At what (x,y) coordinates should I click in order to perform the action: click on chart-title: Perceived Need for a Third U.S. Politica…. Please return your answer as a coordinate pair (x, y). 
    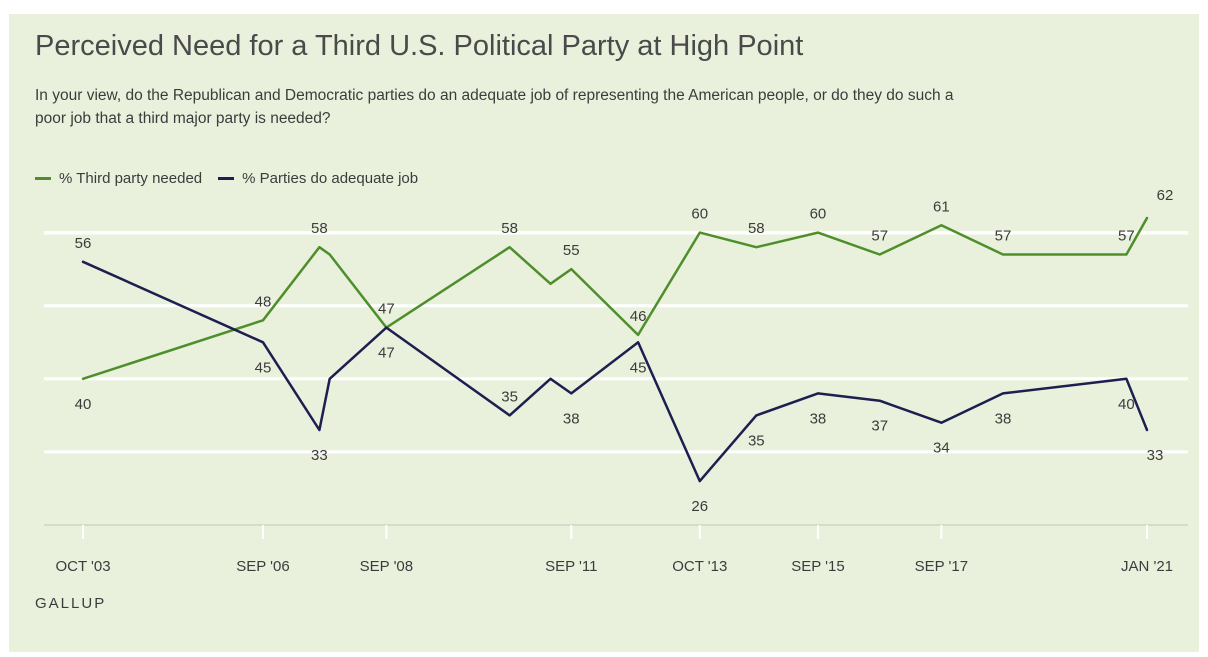
    Looking at the image, I should click on (419, 46).